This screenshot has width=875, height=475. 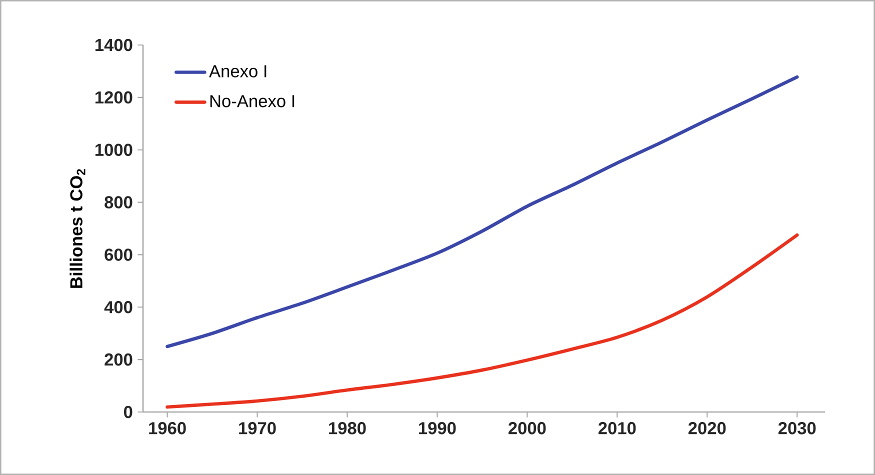 I want to click on x-tick-label: 2020, so click(x=707, y=428).